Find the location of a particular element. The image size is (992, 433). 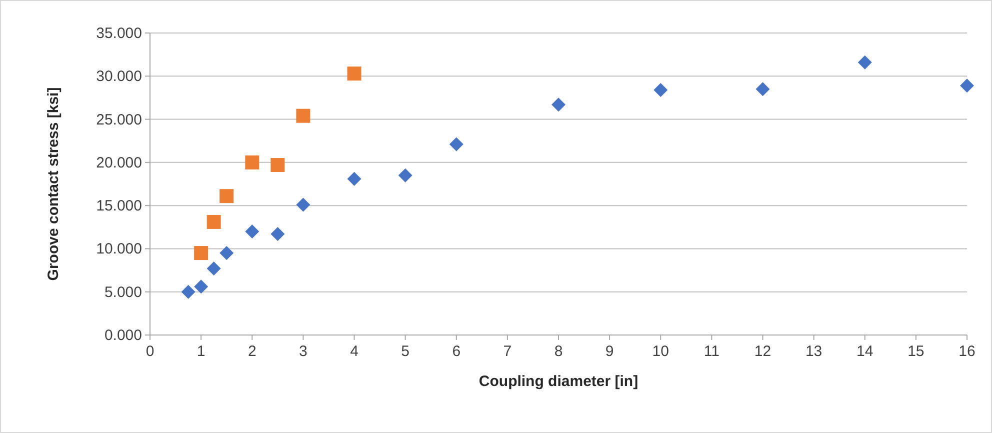

x-tick-label: 16 is located at coordinates (967, 351).